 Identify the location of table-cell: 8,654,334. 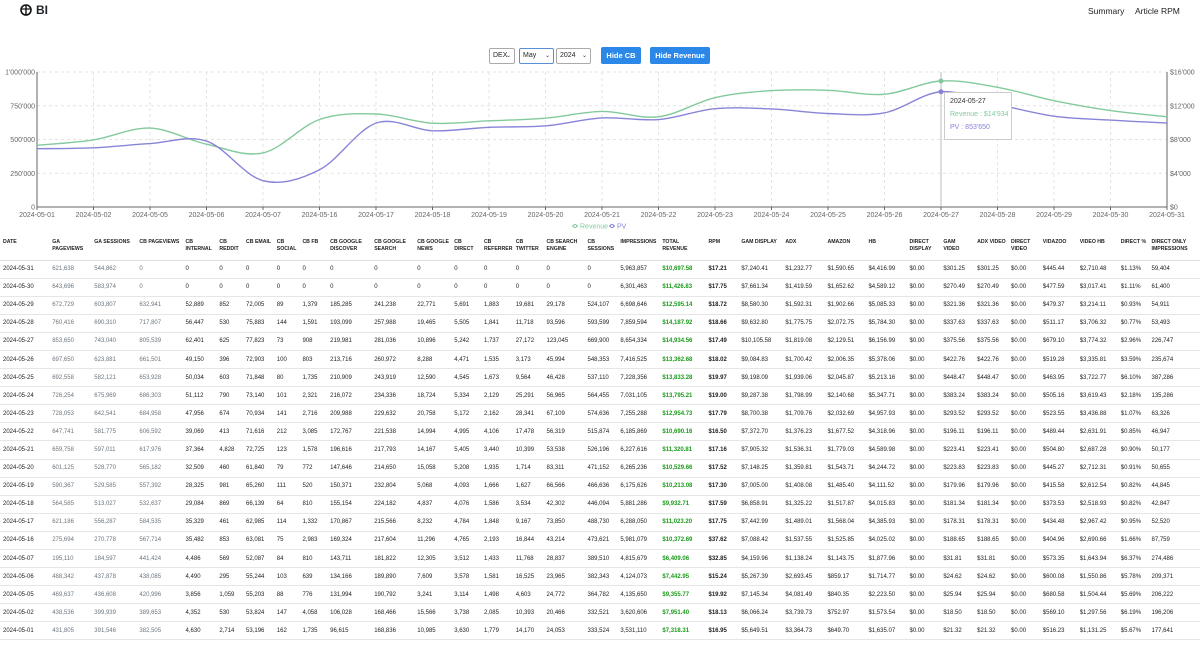
(638, 341).